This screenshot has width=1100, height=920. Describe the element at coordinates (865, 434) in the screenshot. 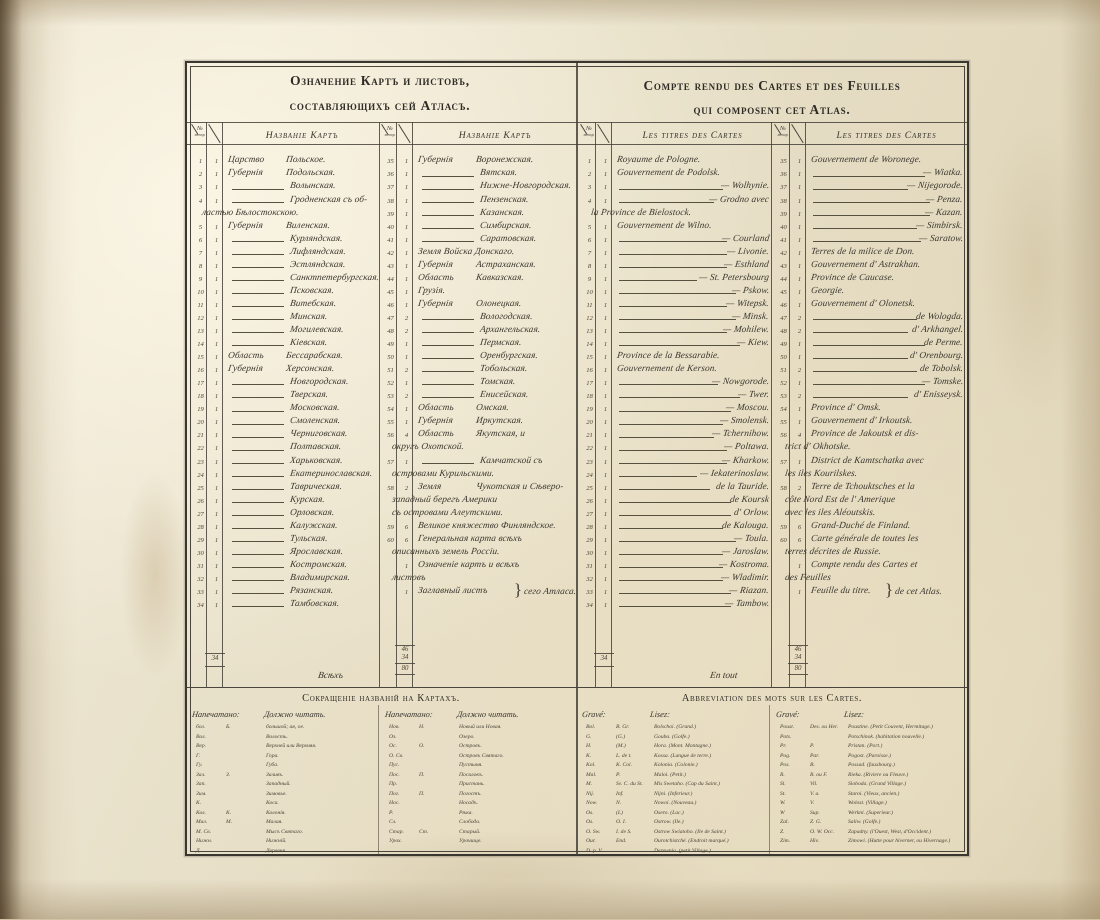

I see `row-label: Province de Jakoutsk et dis-` at that location.